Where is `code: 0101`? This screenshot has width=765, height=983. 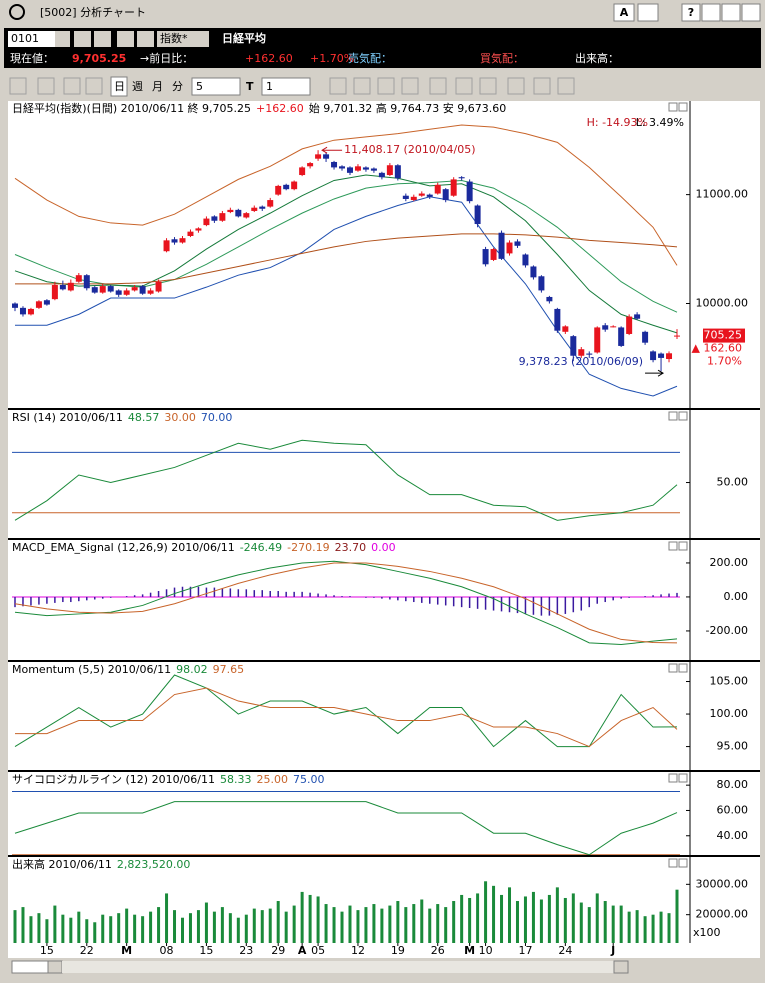
code: 0101 is located at coordinates (25, 38).